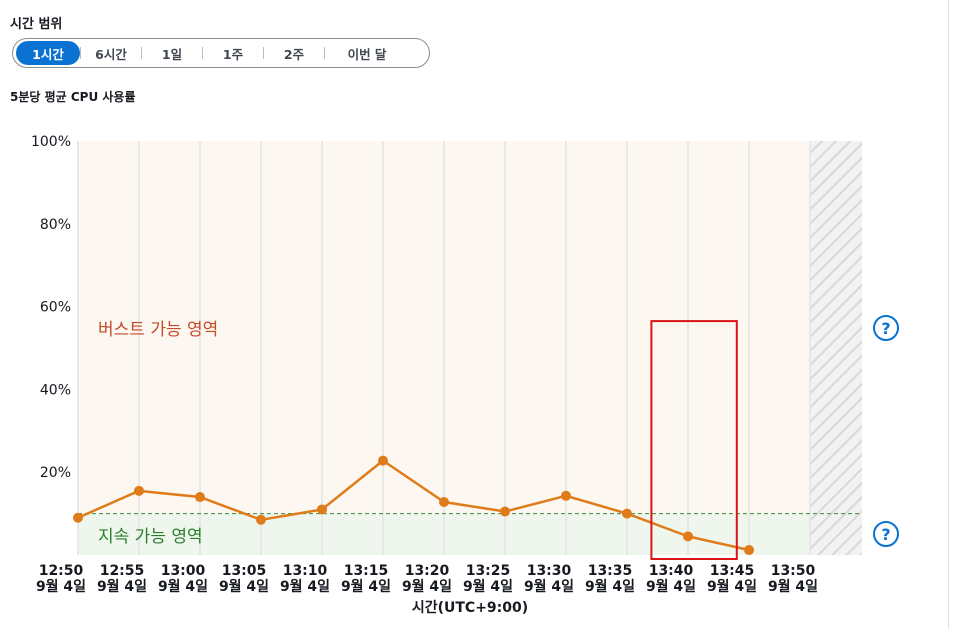 The width and height of the screenshot is (962, 629). Describe the element at coordinates (172, 54) in the screenshot. I see `range-1d-button: 1일` at that location.